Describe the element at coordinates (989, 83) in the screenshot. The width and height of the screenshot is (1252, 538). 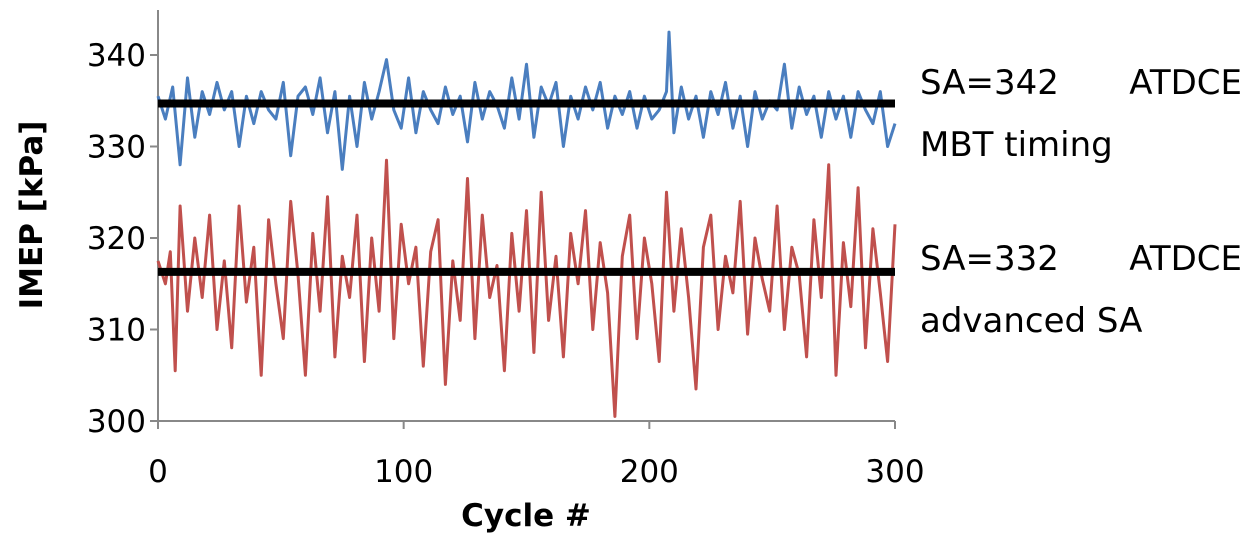
I see `annotation-mbt-sa: SA=342` at that location.